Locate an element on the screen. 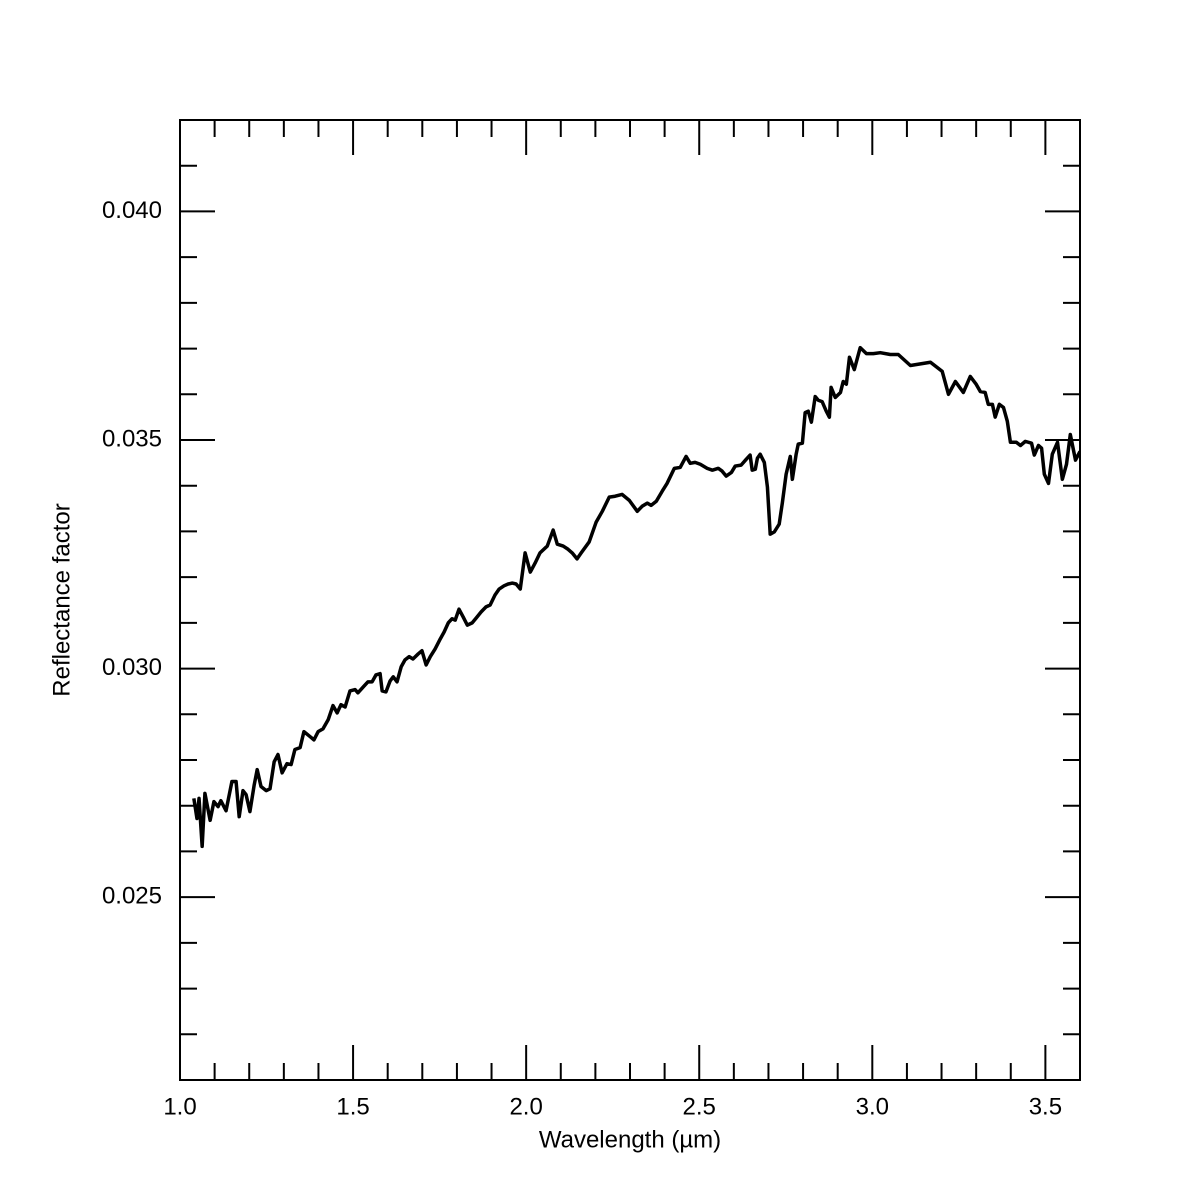 This screenshot has height=1200, width=1200. x-axis-title: Wavelength (µm) is located at coordinates (630, 1139).